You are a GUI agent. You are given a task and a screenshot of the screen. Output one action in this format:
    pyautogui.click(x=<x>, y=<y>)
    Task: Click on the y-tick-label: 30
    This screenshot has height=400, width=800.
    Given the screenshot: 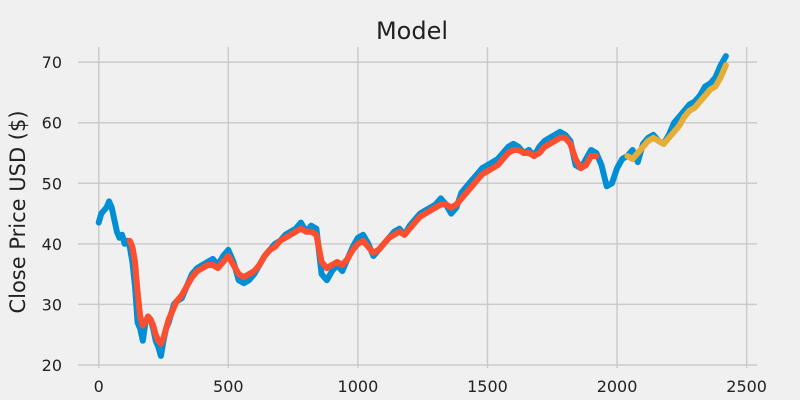 What is the action you would take?
    pyautogui.click(x=52, y=304)
    